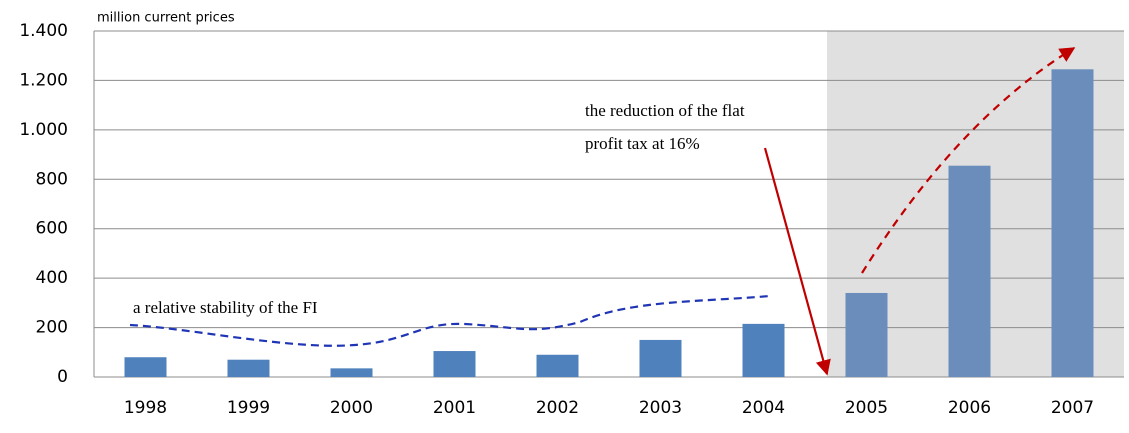 This screenshot has height=433, width=1129. What do you see at coordinates (557, 408) in the screenshot?
I see `x-tick-label: 2002` at bounding box center [557, 408].